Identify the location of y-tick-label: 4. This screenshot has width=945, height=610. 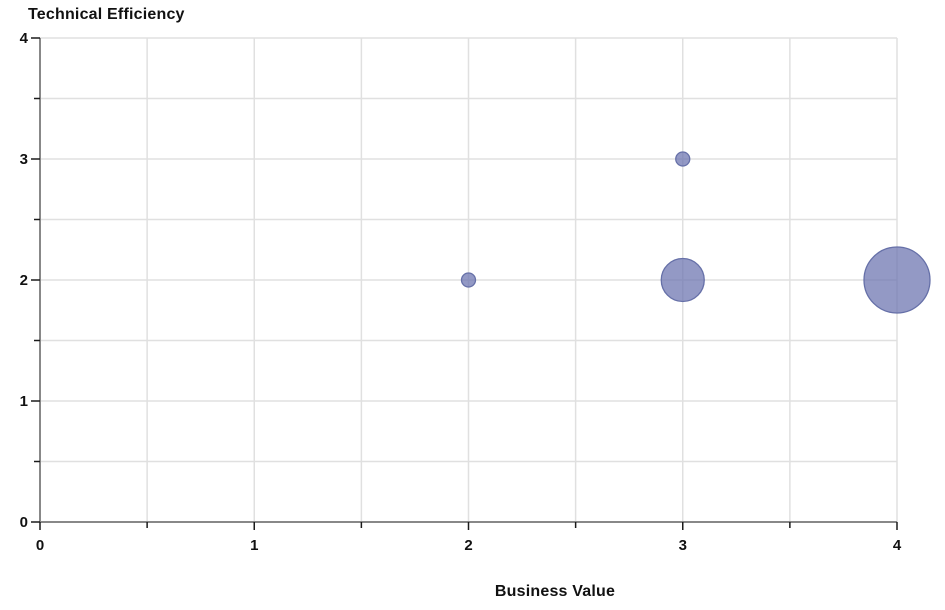
(24, 38).